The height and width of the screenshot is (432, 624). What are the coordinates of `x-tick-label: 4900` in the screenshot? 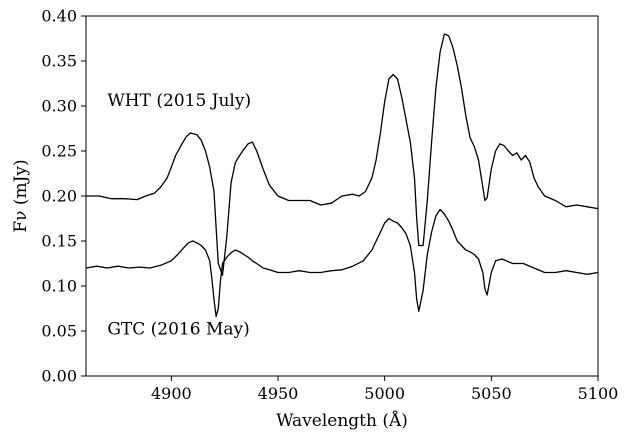 It's located at (171, 393).